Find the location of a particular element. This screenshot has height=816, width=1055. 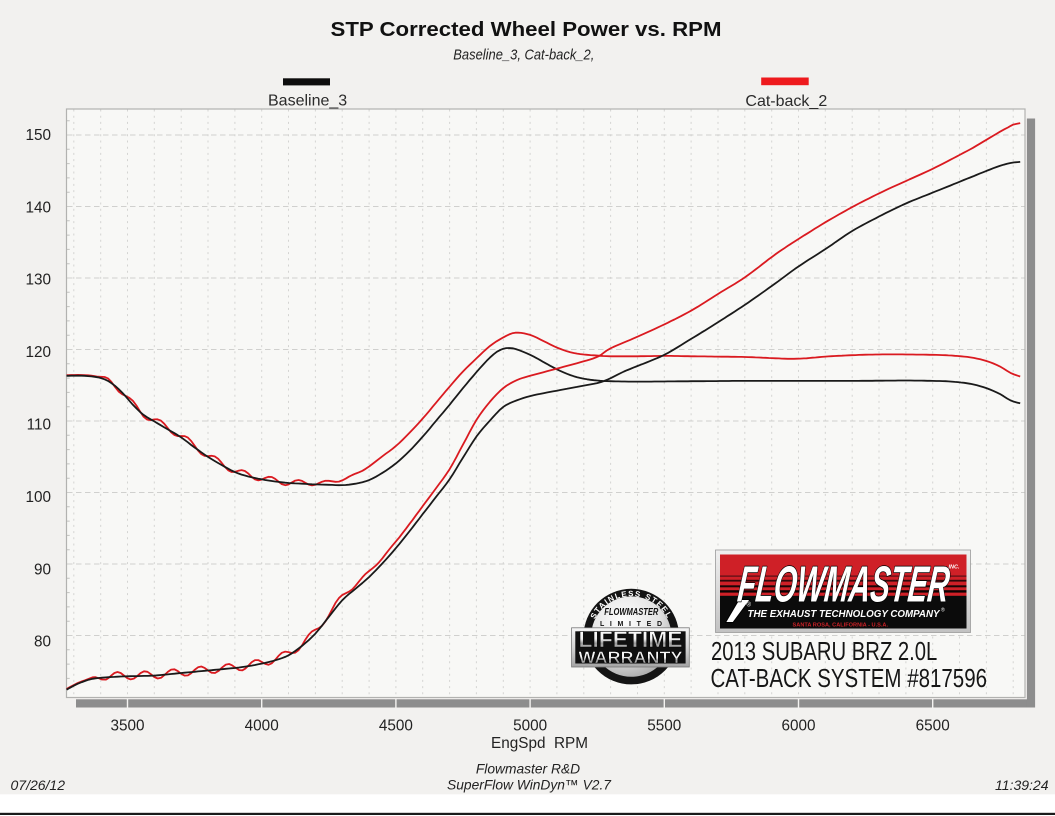

svg-text: 2013 SUBARU BRZ 2.0L is located at coordinates (824, 651).